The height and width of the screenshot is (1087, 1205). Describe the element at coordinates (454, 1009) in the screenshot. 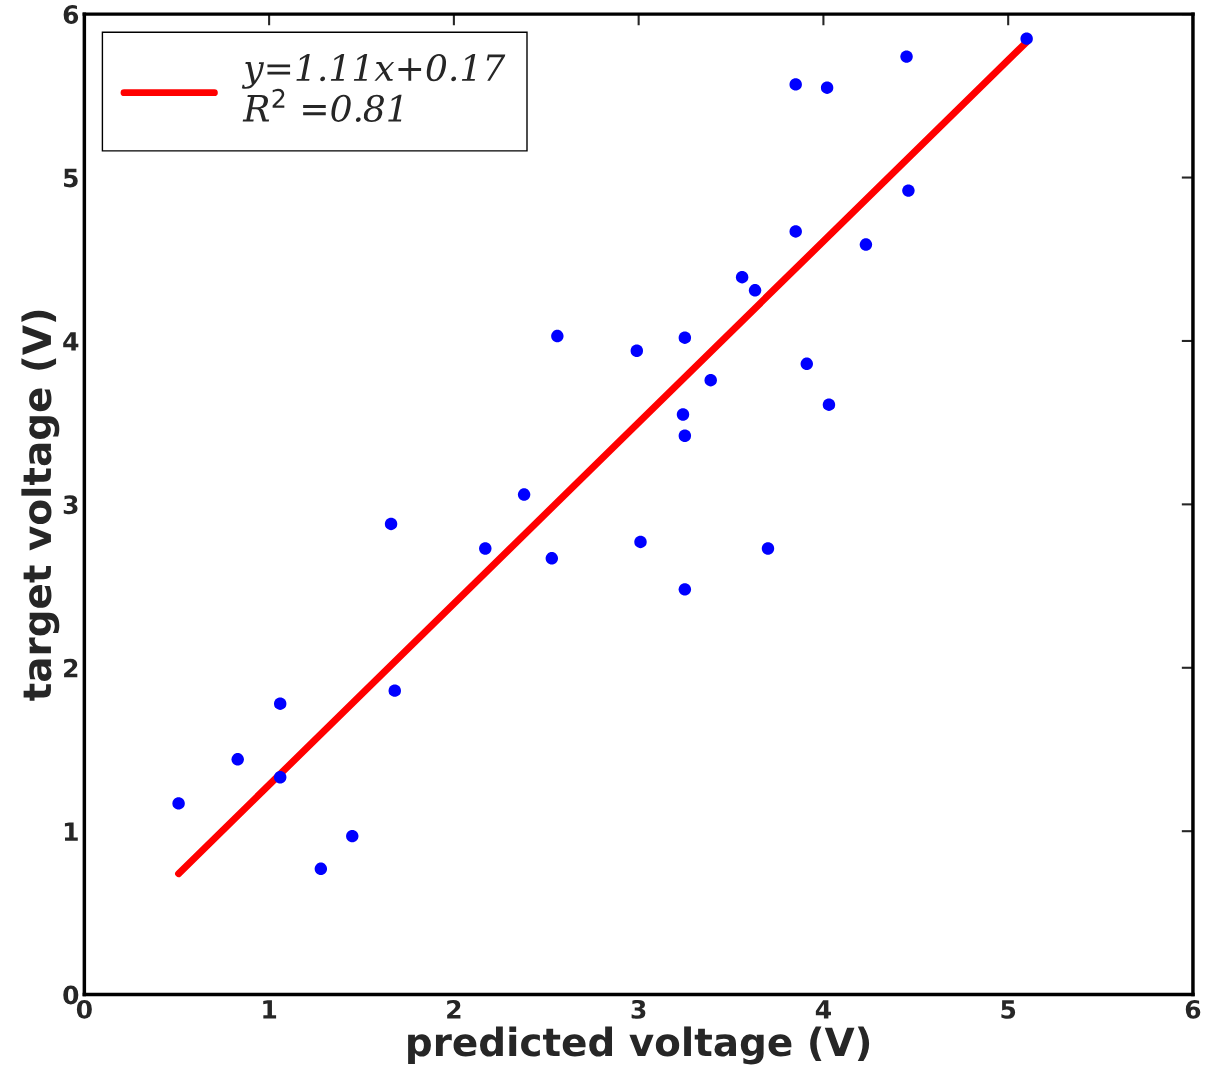

I see `x-tick-label: 2` at that location.